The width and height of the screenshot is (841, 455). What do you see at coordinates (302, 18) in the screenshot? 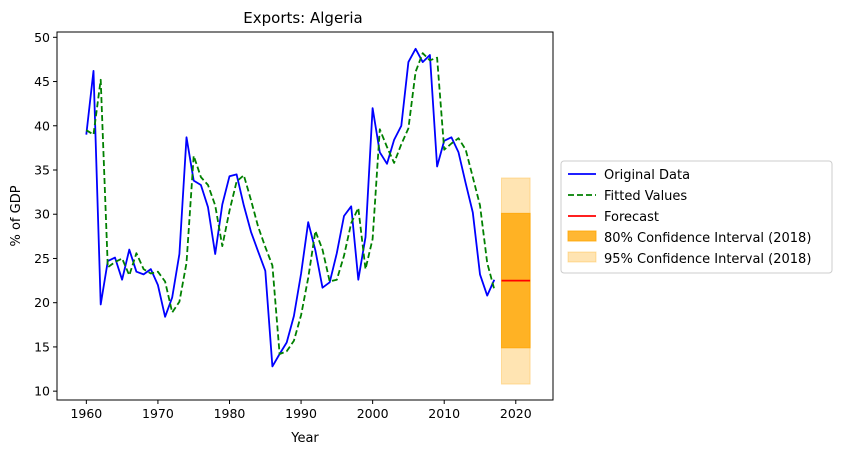
I see `chart-title: Exports: Algeria` at bounding box center [302, 18].